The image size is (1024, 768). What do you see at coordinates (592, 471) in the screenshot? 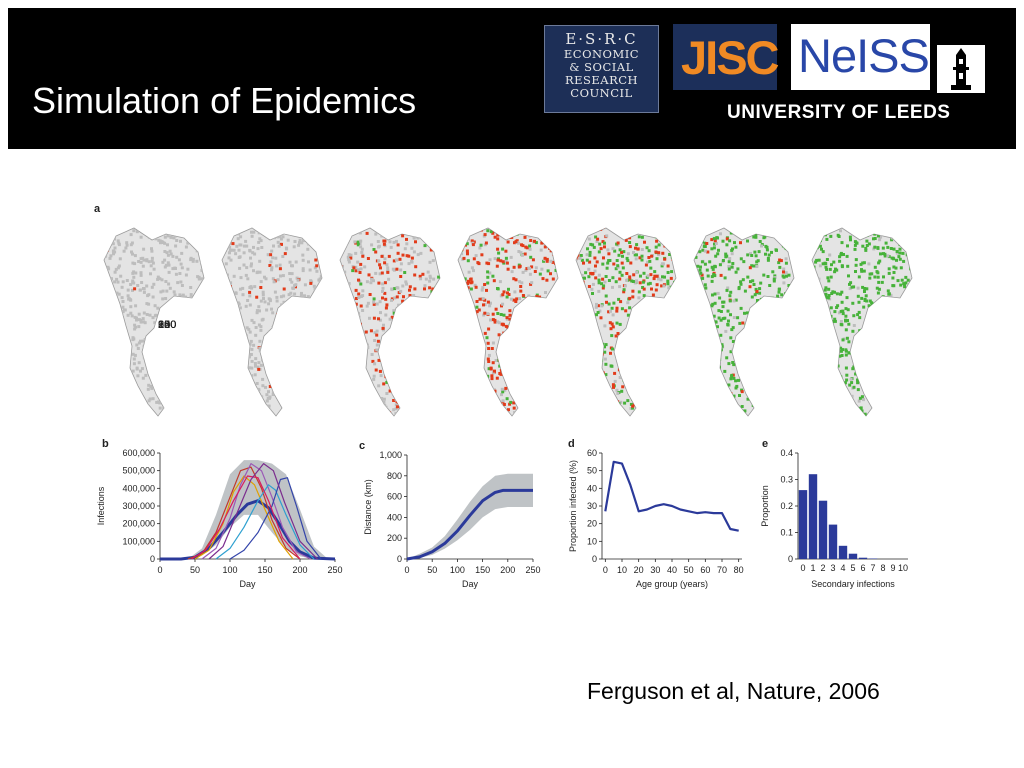
I see `y-tick-label: 50` at bounding box center [592, 471].